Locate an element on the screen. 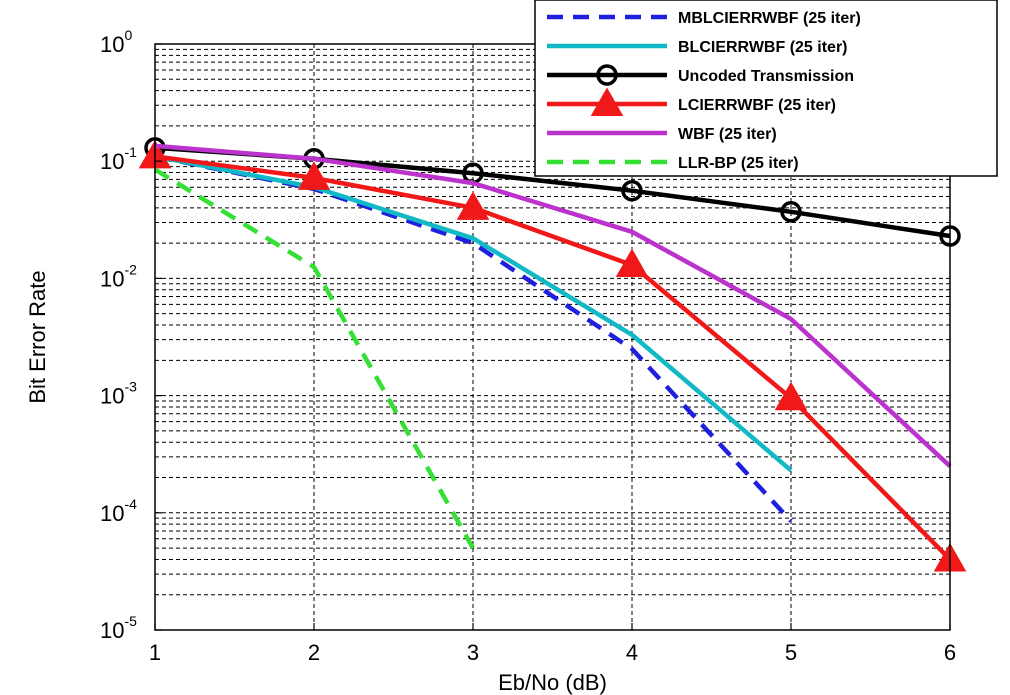 Image resolution: width=1010 pixels, height=695 pixels. y-tick-label: 10⁻³ is located at coordinates (118, 394).